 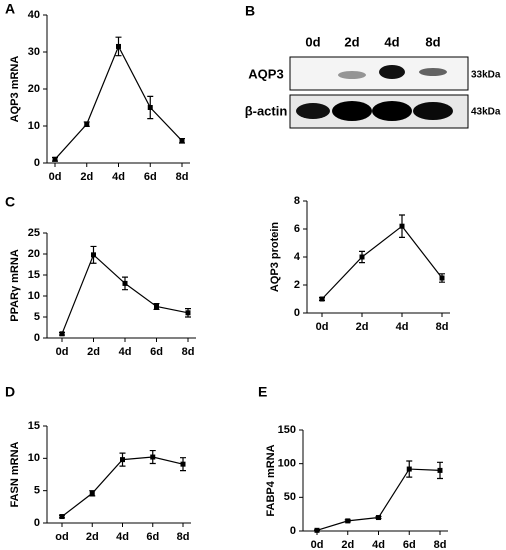 What do you see at coordinates (266, 110) in the screenshot?
I see `row-label: β-actin` at bounding box center [266, 110].